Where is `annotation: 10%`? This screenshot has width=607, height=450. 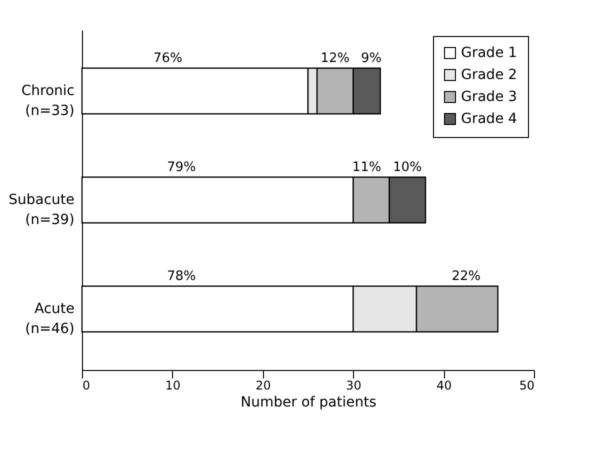 annotation: 10% is located at coordinates (407, 167).